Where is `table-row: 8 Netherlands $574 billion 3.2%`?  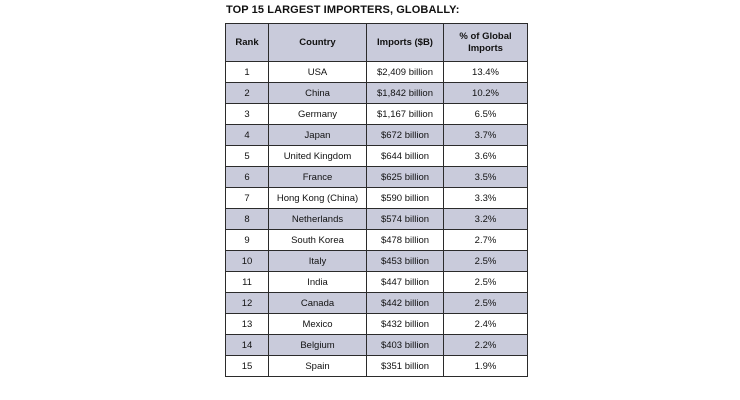 table-row: 8 Netherlands $574 billion 3.2% is located at coordinates (376, 219).